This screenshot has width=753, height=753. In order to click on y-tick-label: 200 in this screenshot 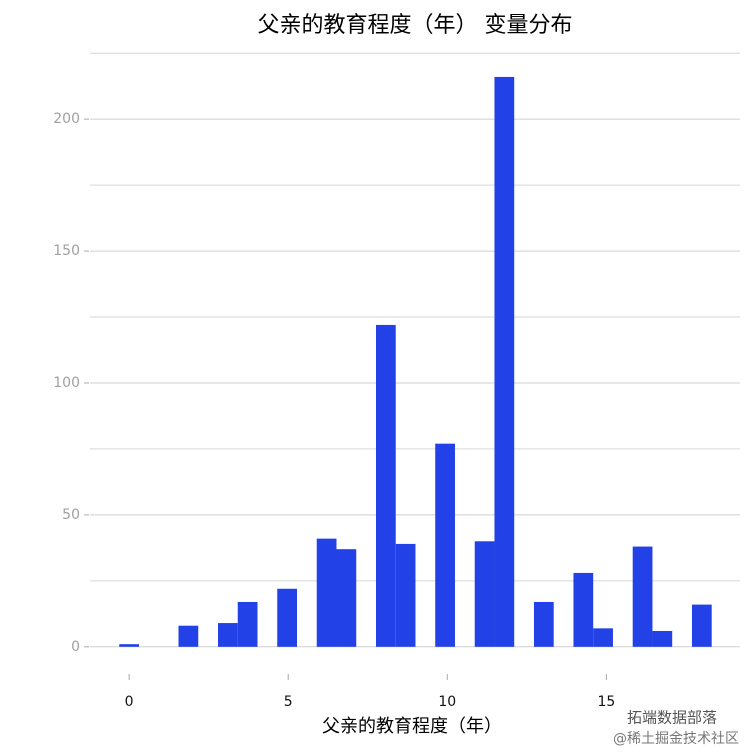, I will do `click(66, 119)`.